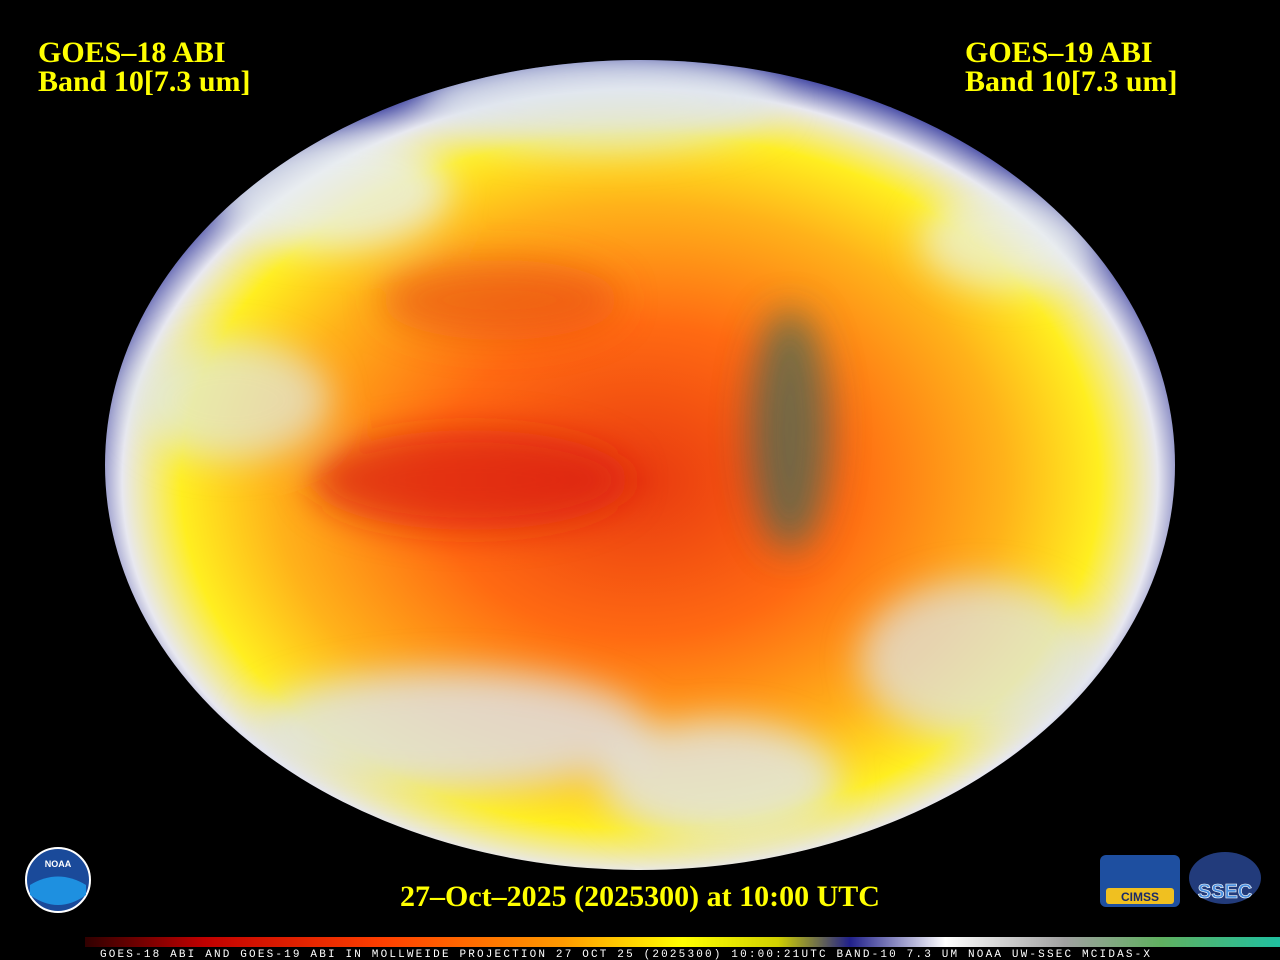 Image resolution: width=1280 pixels, height=960 pixels. I want to click on color-bar, so click(682, 942).